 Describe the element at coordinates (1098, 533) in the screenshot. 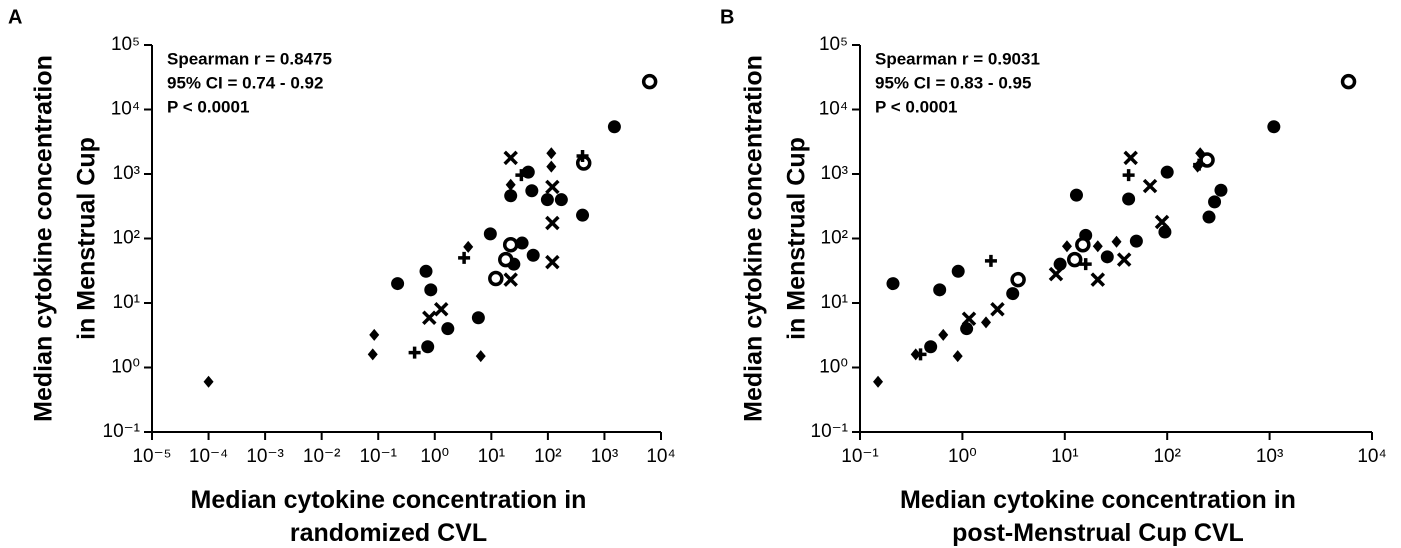

I see `x-axis-label: post-Menstrual Cup CVL` at that location.